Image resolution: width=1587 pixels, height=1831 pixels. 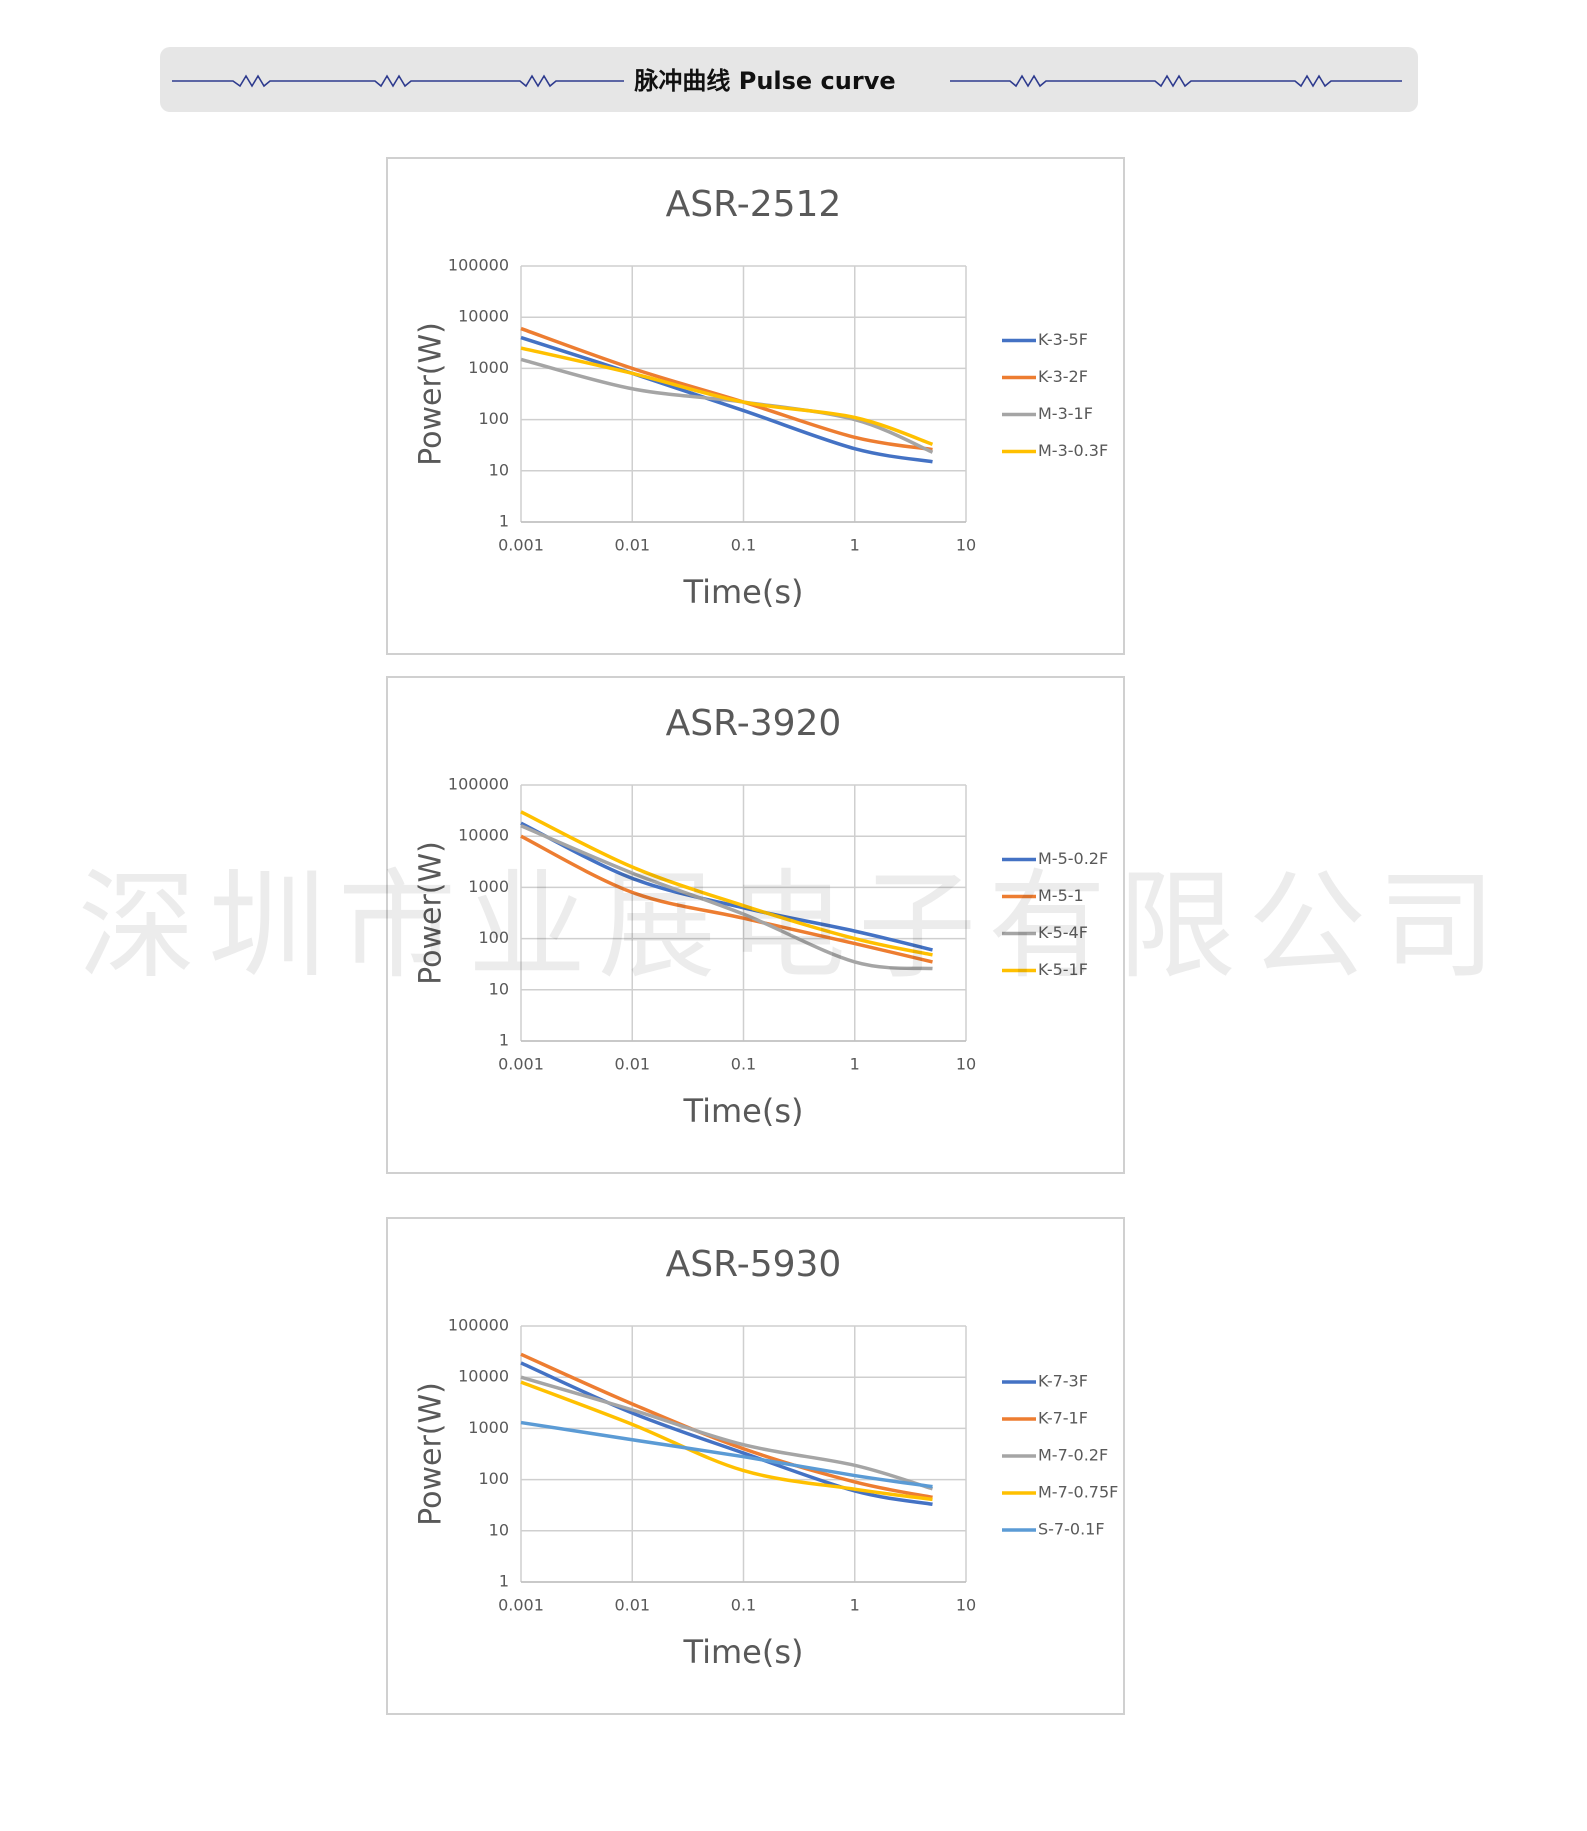 What do you see at coordinates (1071, 1529) in the screenshot?
I see `legend-label: S-7-0.1F` at bounding box center [1071, 1529].